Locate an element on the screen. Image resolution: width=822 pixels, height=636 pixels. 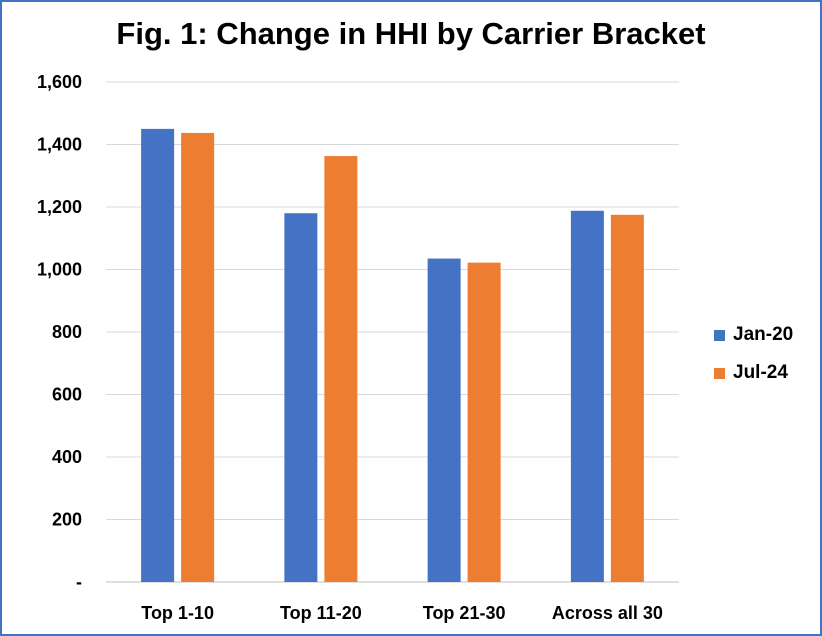
x-tick-label: Top 21-30 is located at coordinates (464, 613).